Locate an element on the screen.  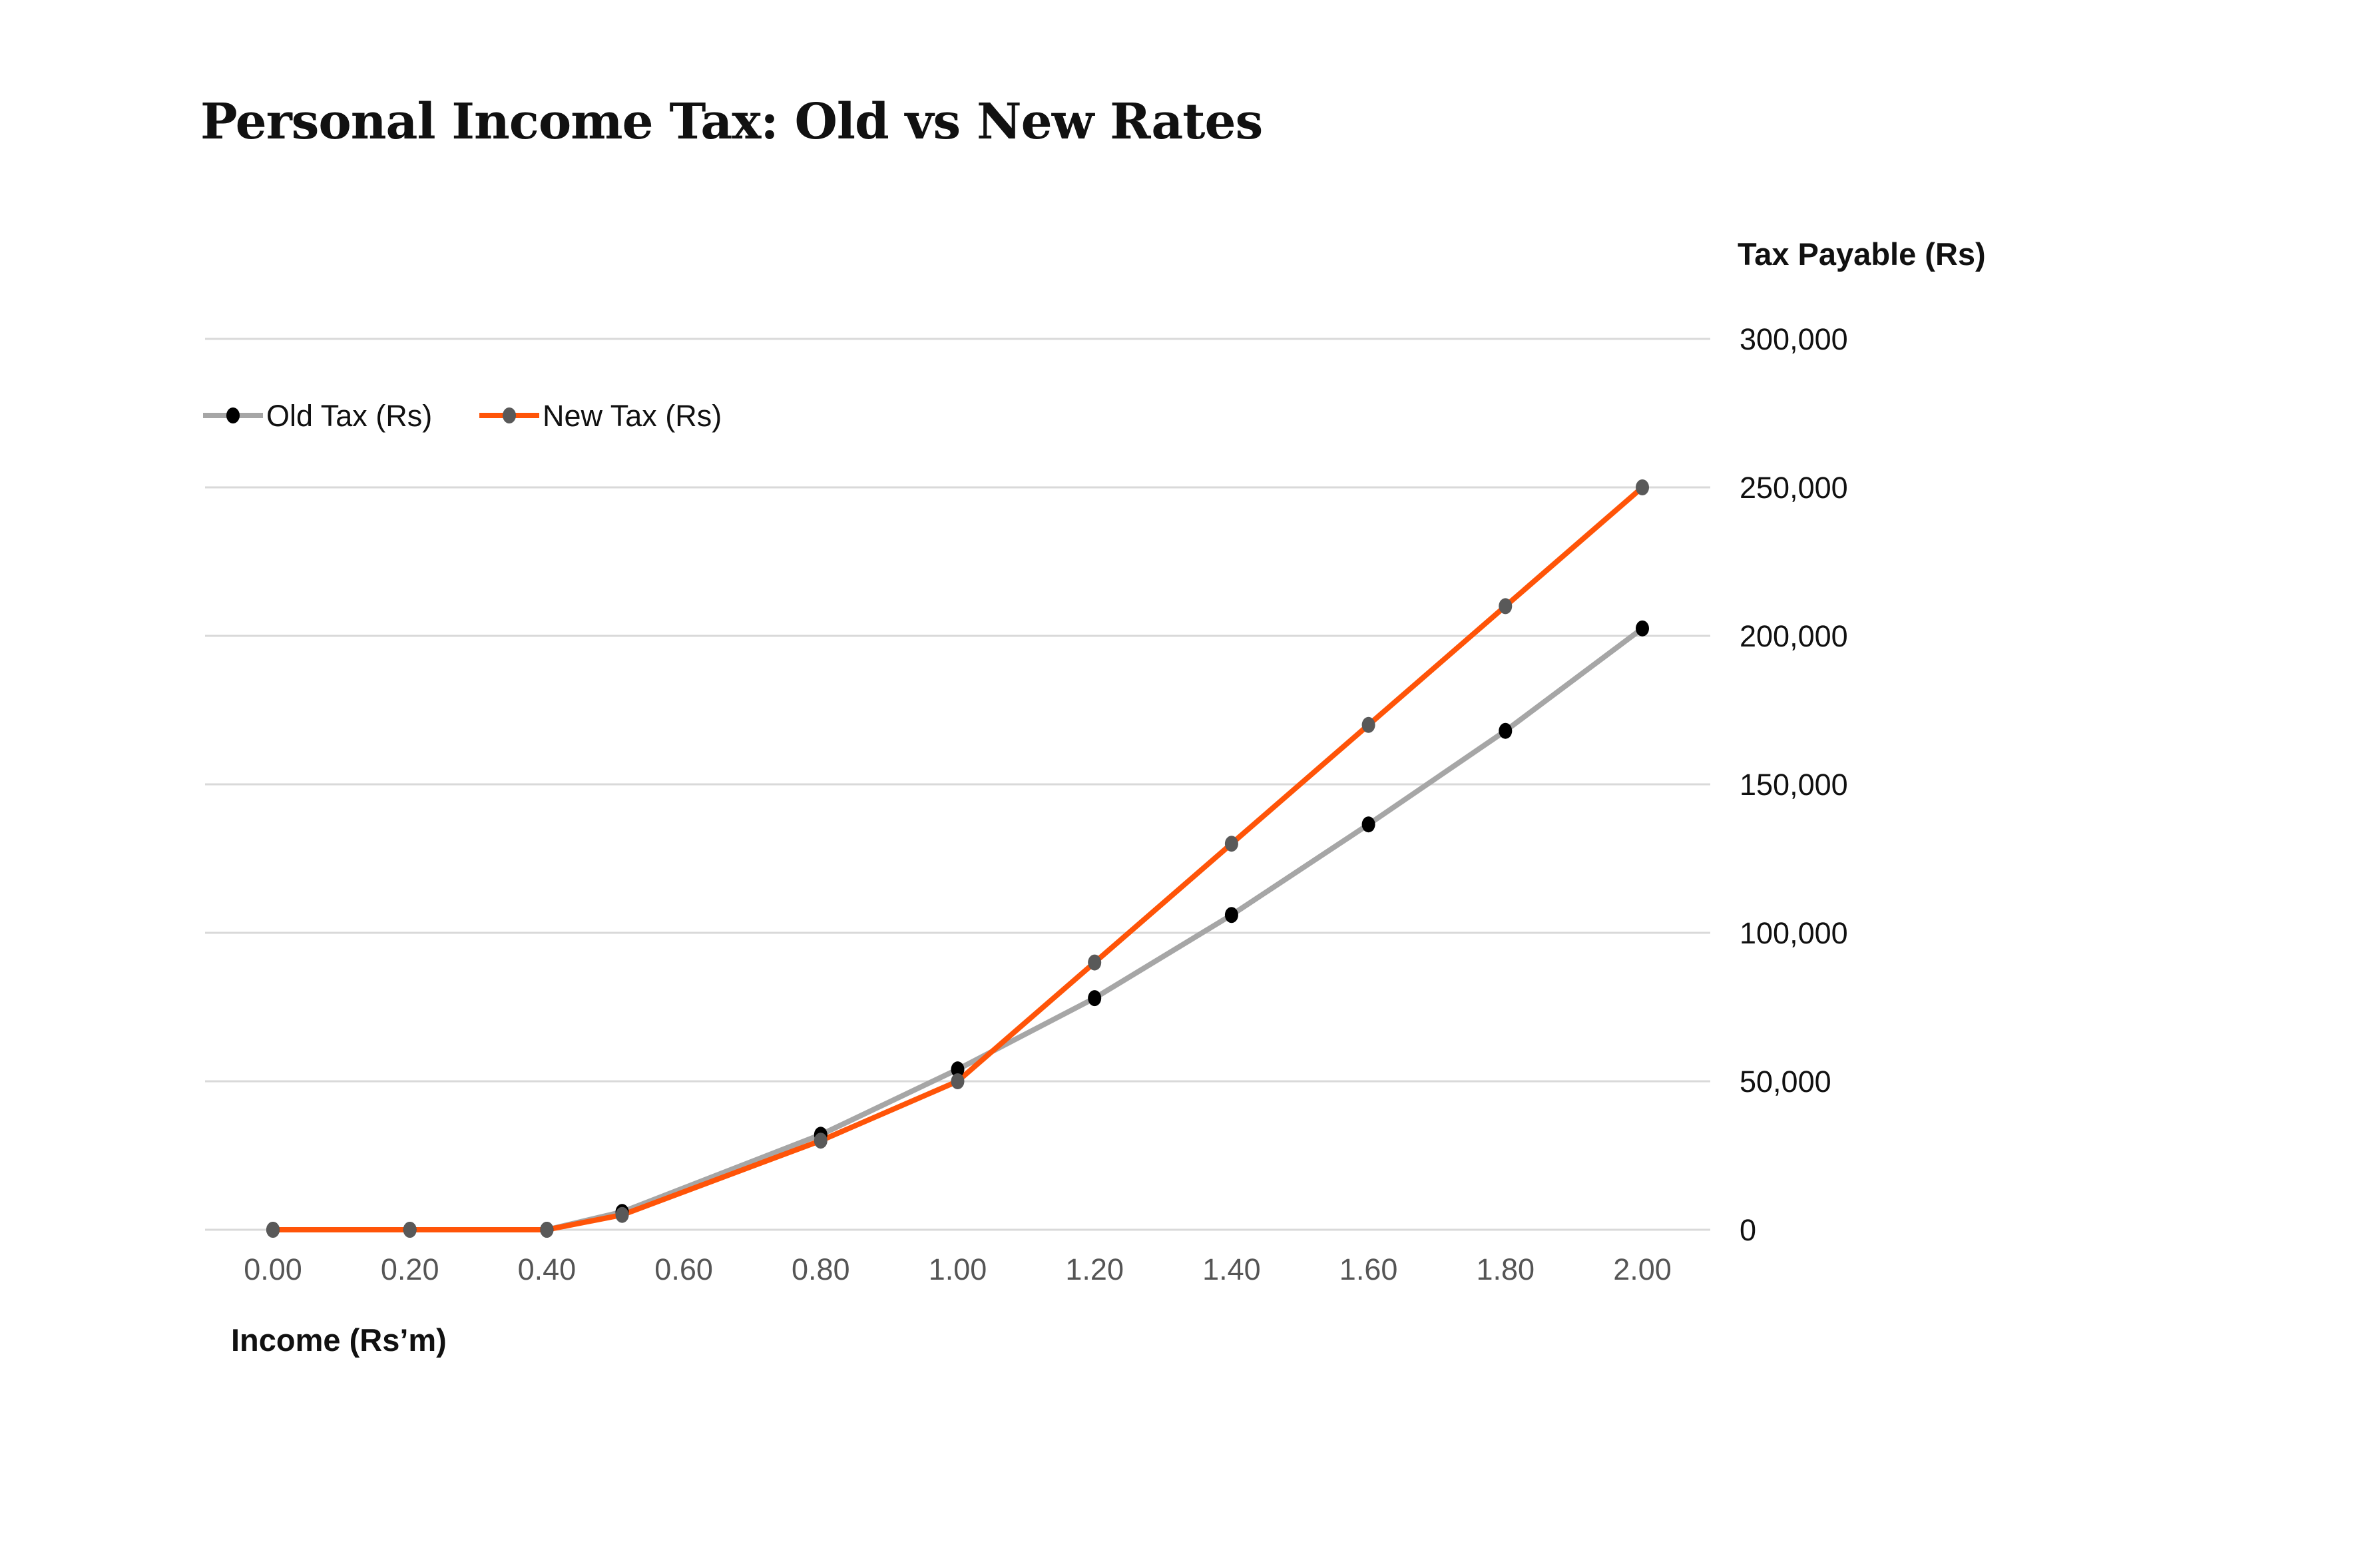
x-tick-label: 1.80 is located at coordinates (1506, 1269).